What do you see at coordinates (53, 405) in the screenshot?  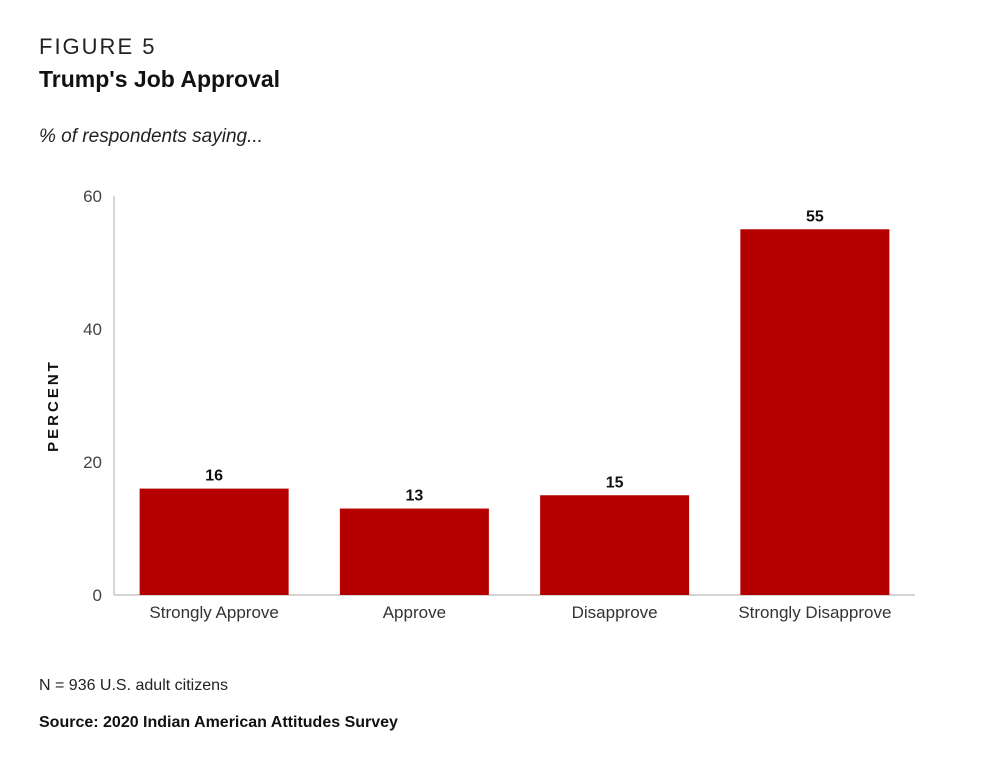 I see `y-axis-title: PERCENT` at bounding box center [53, 405].